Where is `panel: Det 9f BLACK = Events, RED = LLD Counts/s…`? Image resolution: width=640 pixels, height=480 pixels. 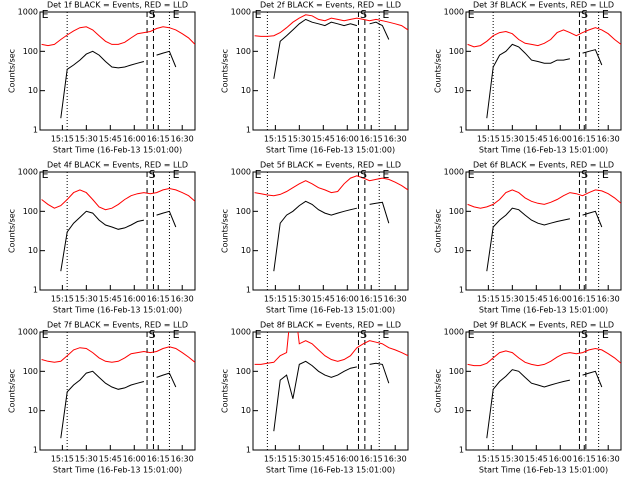
panel: Det 9f BLACK = Events, RED = LLD Counts/s… is located at coordinates (528, 398).